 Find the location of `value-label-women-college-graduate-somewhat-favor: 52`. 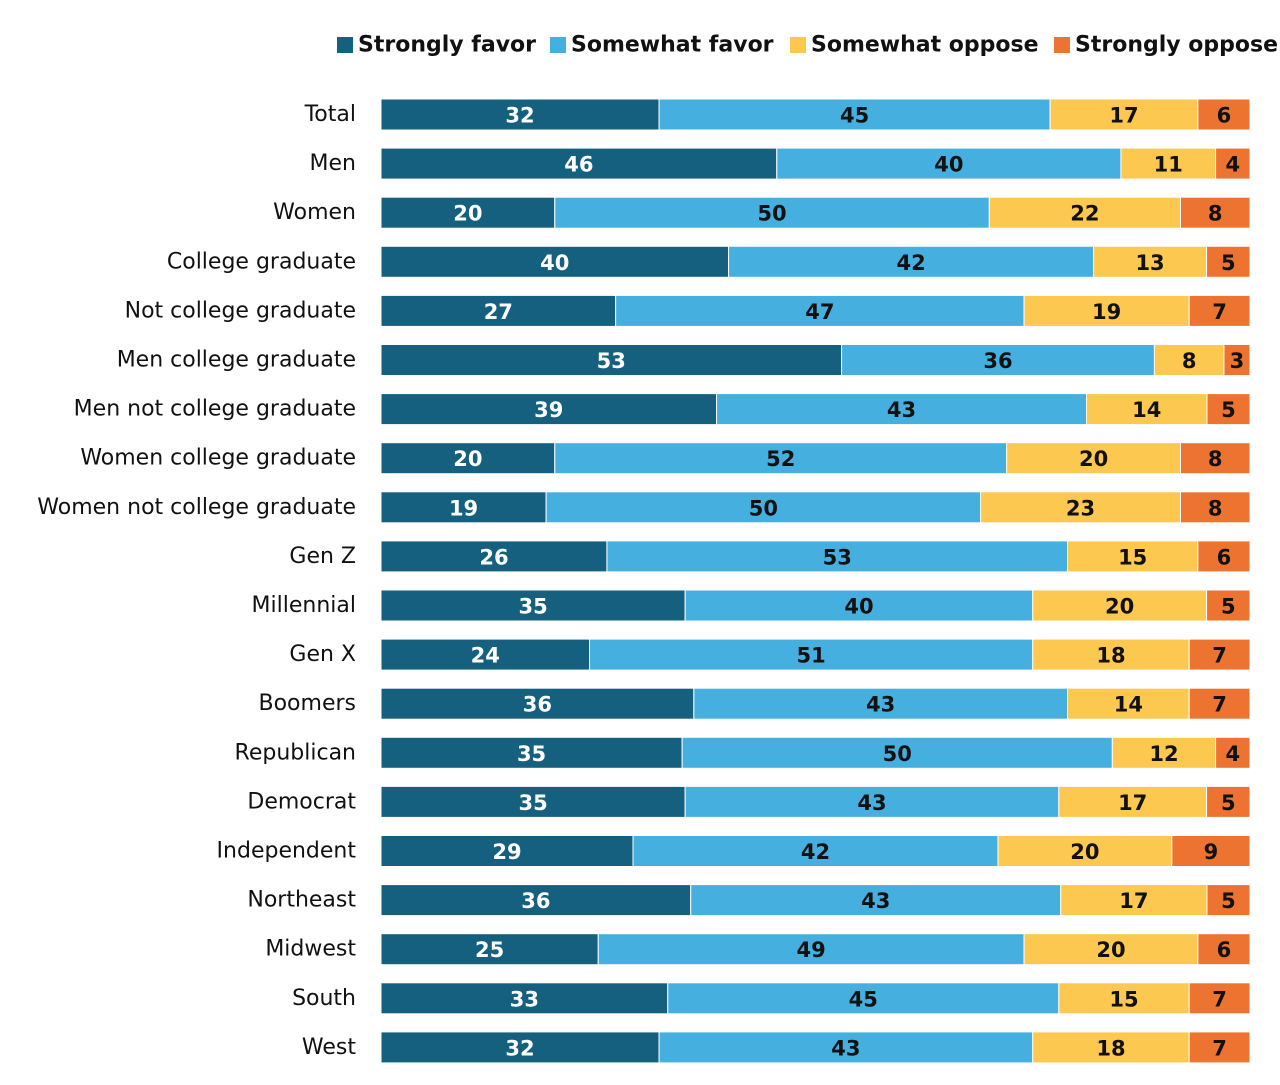

value-label-women-college-graduate-somewhat-favor: 52 is located at coordinates (780, 459).